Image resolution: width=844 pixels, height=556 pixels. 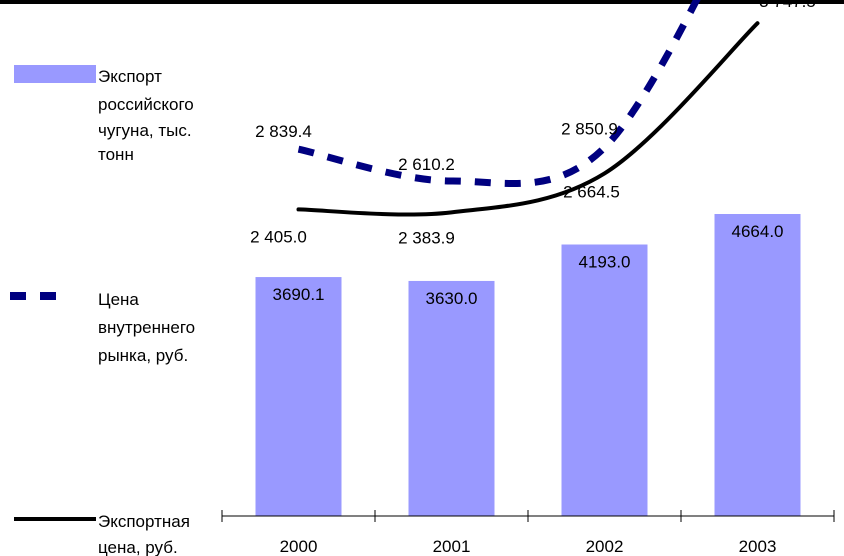 I want to click on bar-value-labels: 3690.1 3630.0 4193.0 4664.0, so click(x=528, y=265).